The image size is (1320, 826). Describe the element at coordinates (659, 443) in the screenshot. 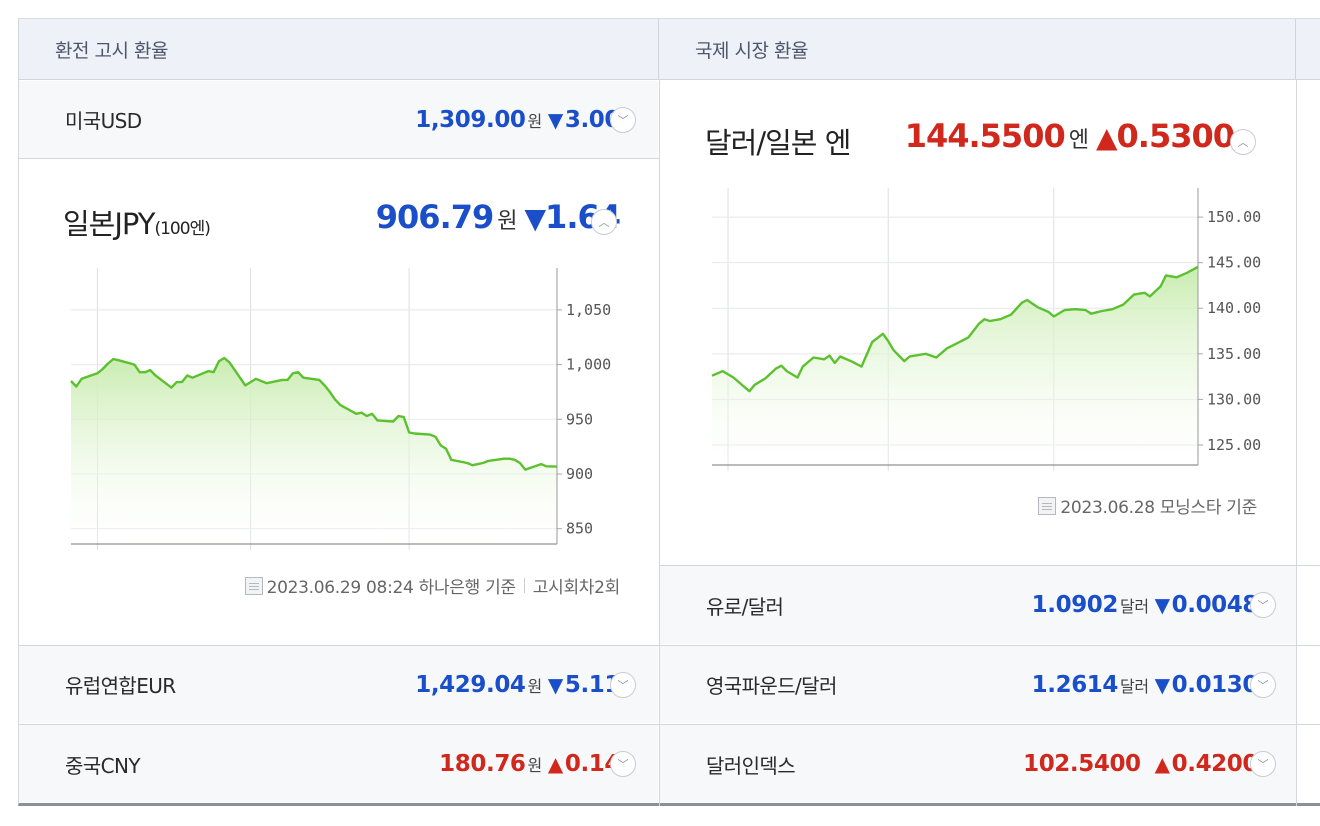

I see `column-divider` at that location.